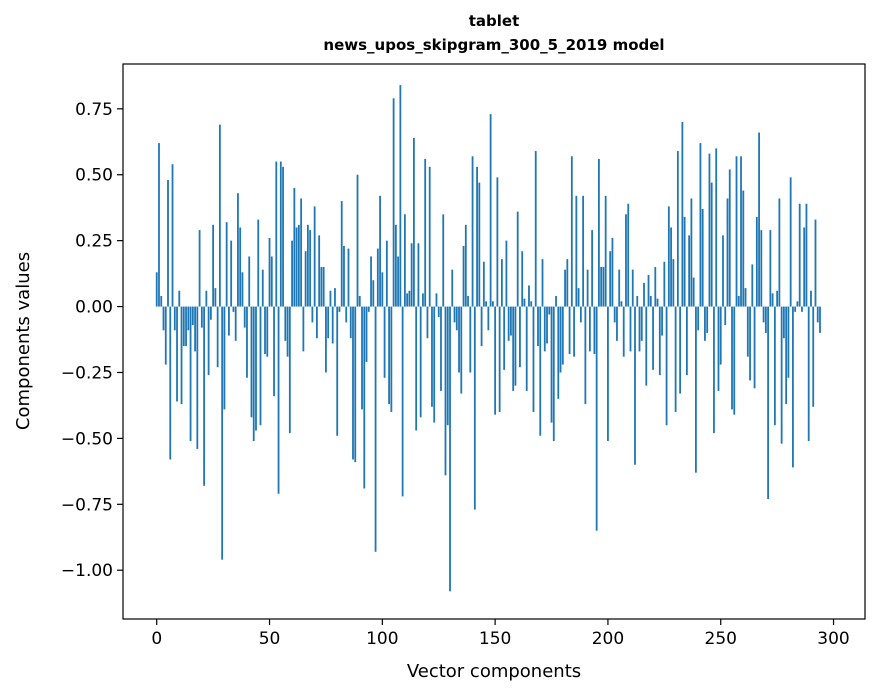 The width and height of the screenshot is (880, 696). Describe the element at coordinates (94, 176) in the screenshot. I see `y-tick-label: 0.50` at that location.